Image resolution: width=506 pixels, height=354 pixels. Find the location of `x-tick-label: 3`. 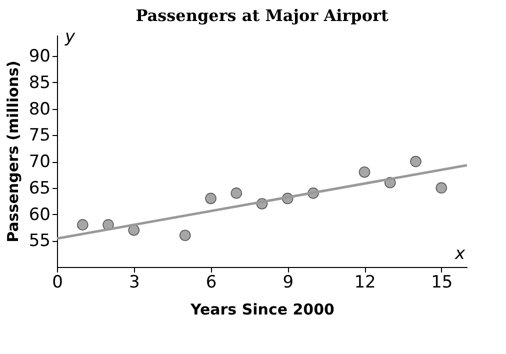

x-tick-label: 3 is located at coordinates (134, 282).